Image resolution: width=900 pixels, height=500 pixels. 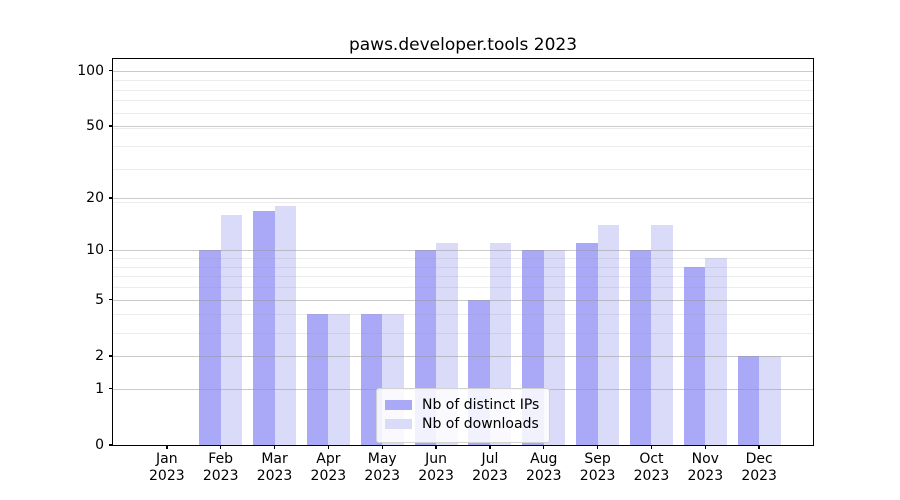 I want to click on x-tick-mark-may, so click(x=382, y=447).